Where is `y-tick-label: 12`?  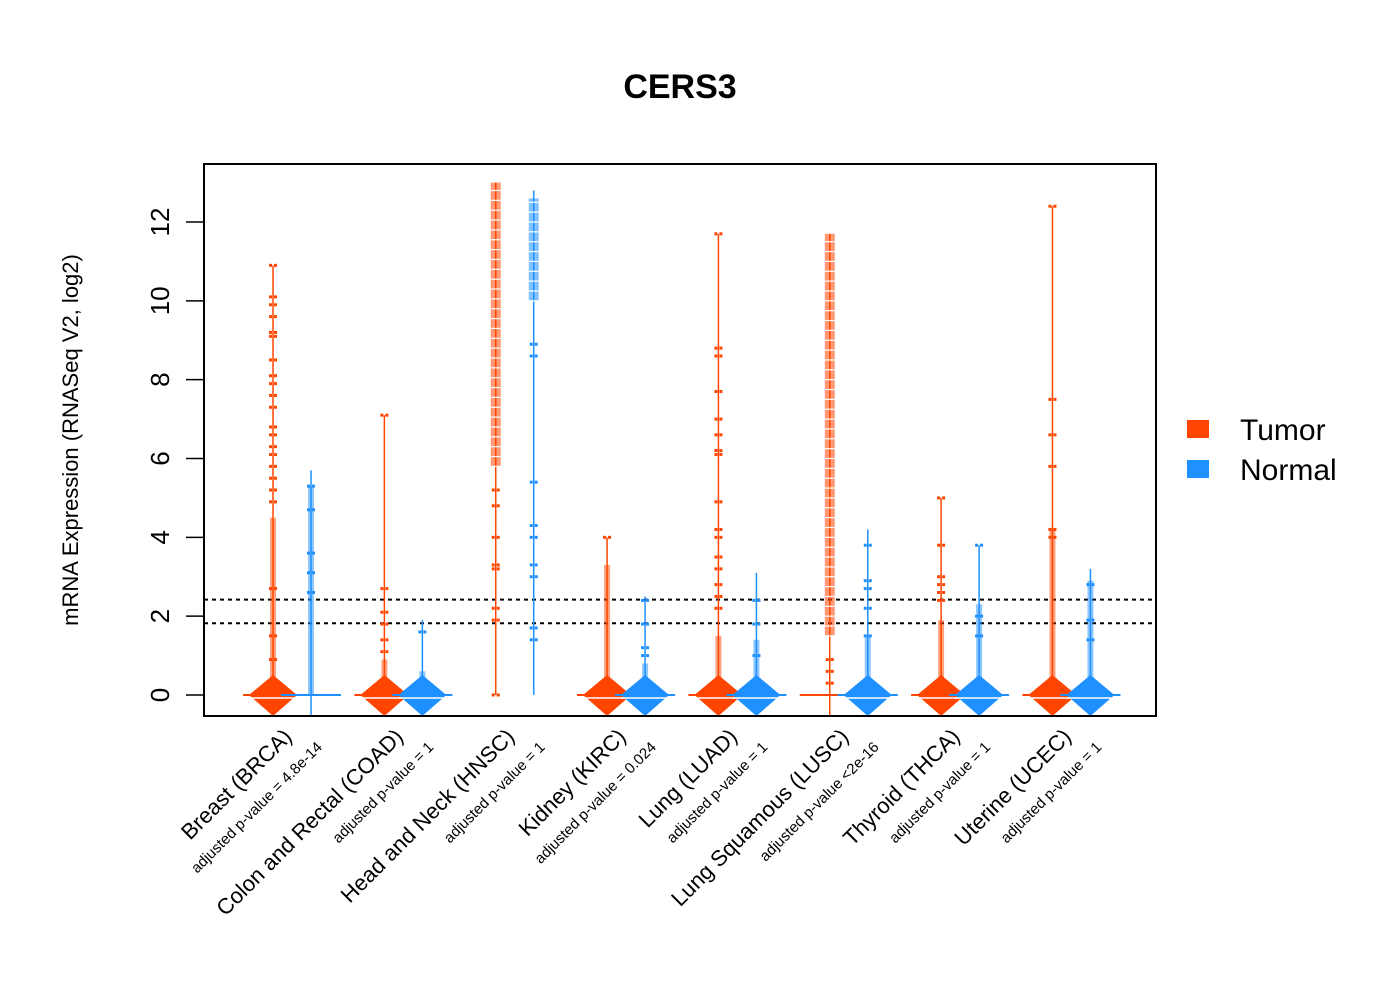 y-tick-label: 12 is located at coordinates (160, 222).